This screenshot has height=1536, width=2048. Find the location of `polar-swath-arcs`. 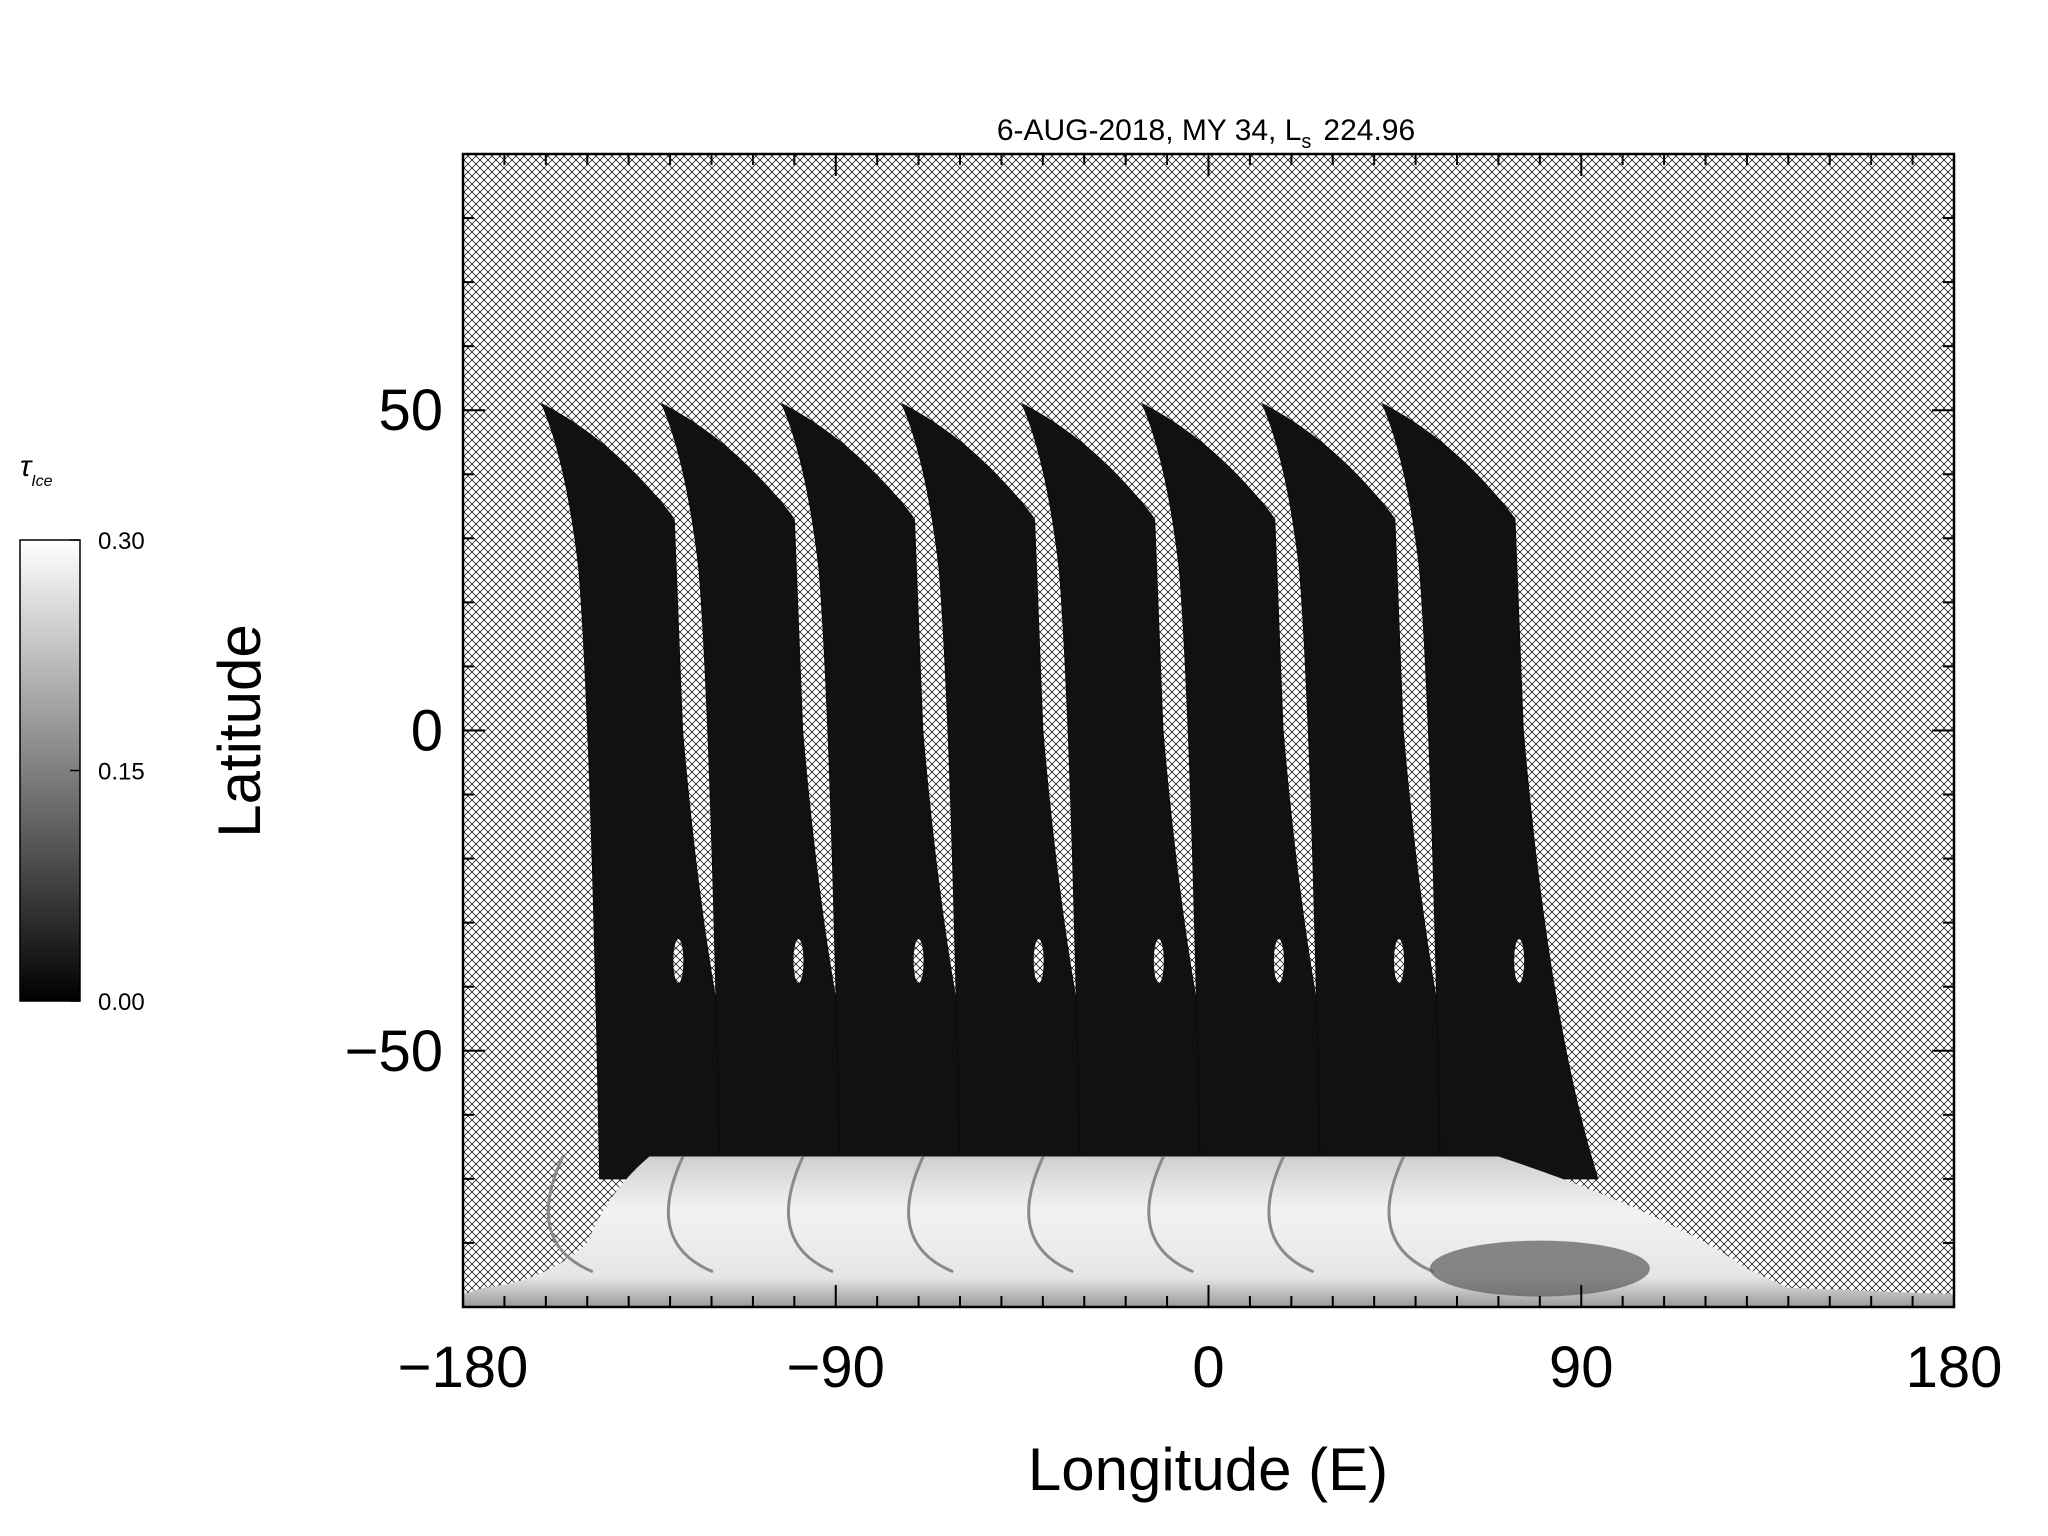

polar-swath-arcs is located at coordinates (1098, 1226).